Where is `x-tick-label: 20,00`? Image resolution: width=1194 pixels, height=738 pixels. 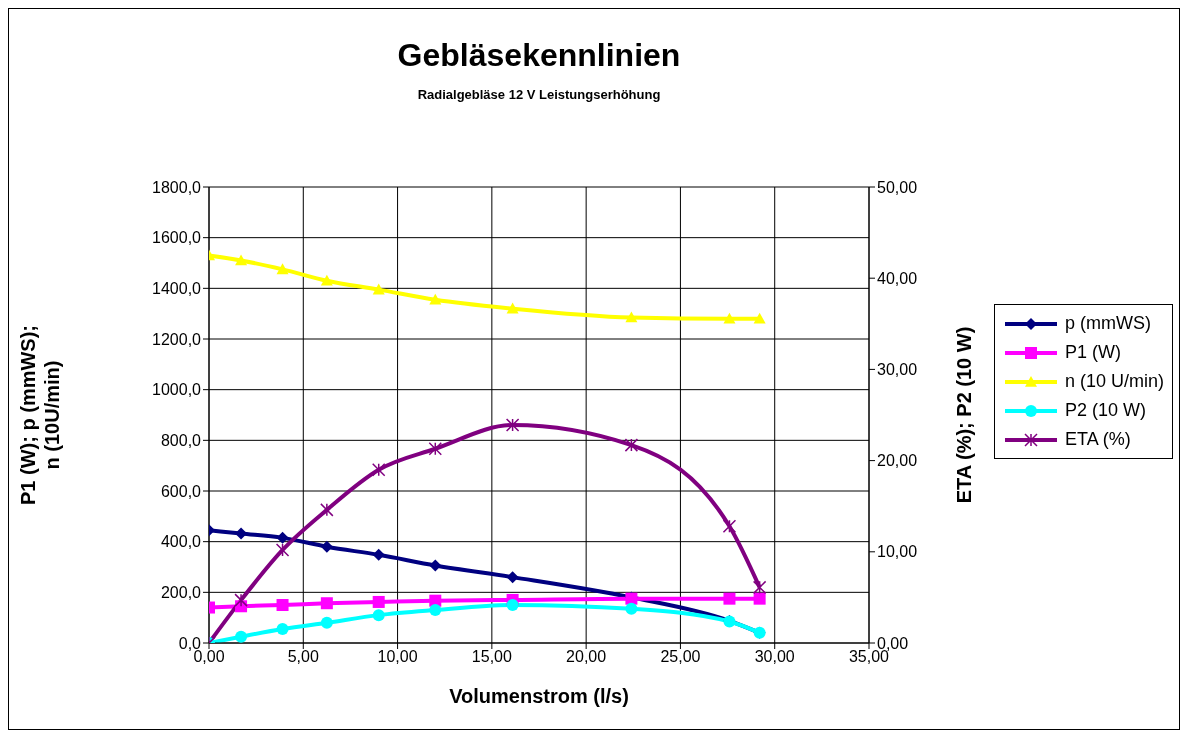 x-tick-label: 20,00 is located at coordinates (586, 657).